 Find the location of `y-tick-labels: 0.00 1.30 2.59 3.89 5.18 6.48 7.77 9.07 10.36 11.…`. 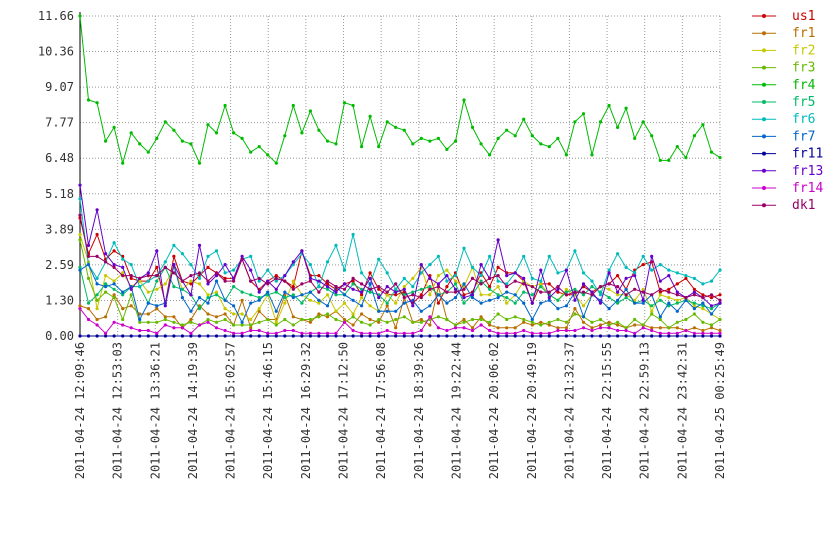

y-tick-labels: 0.00 1.30 2.59 3.89 5.18 6.48 7.77 9.07 10.36 11.… is located at coordinates (56, 176).